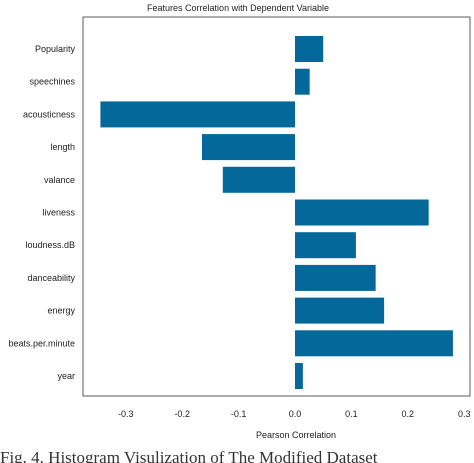  What do you see at coordinates (197, 114) in the screenshot?
I see `bar-acousticness` at bounding box center [197, 114].